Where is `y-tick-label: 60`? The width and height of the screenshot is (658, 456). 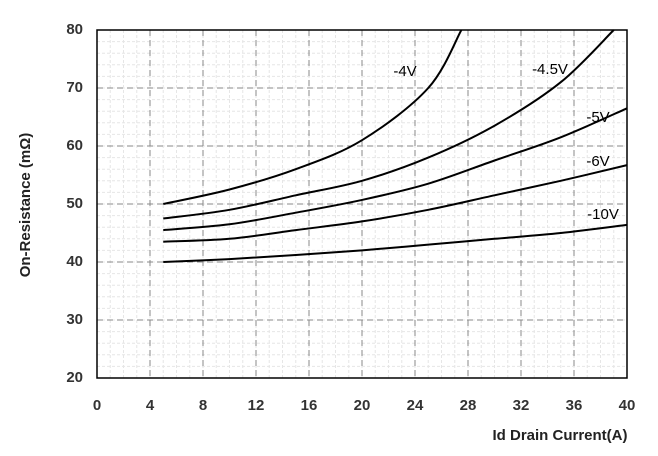 y-tick-label: 60 is located at coordinates (74, 145).